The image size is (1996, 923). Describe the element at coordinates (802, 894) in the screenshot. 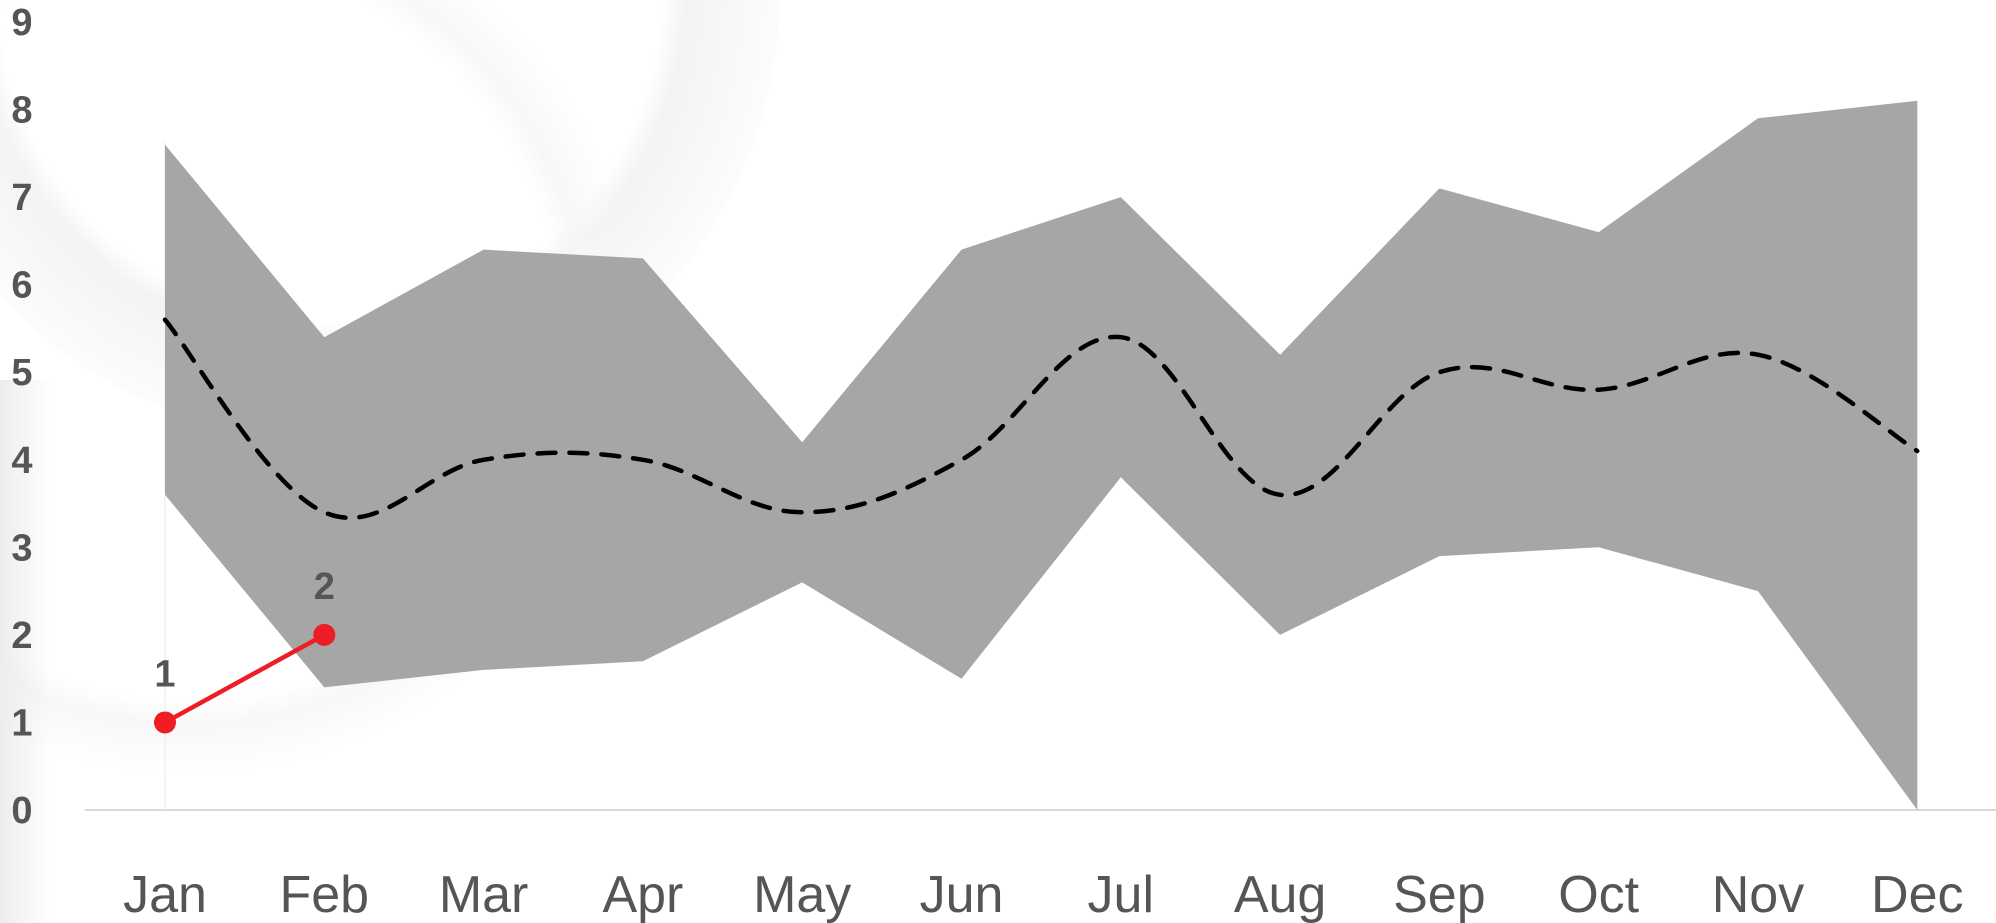

I see `x-tick-label: May` at that location.